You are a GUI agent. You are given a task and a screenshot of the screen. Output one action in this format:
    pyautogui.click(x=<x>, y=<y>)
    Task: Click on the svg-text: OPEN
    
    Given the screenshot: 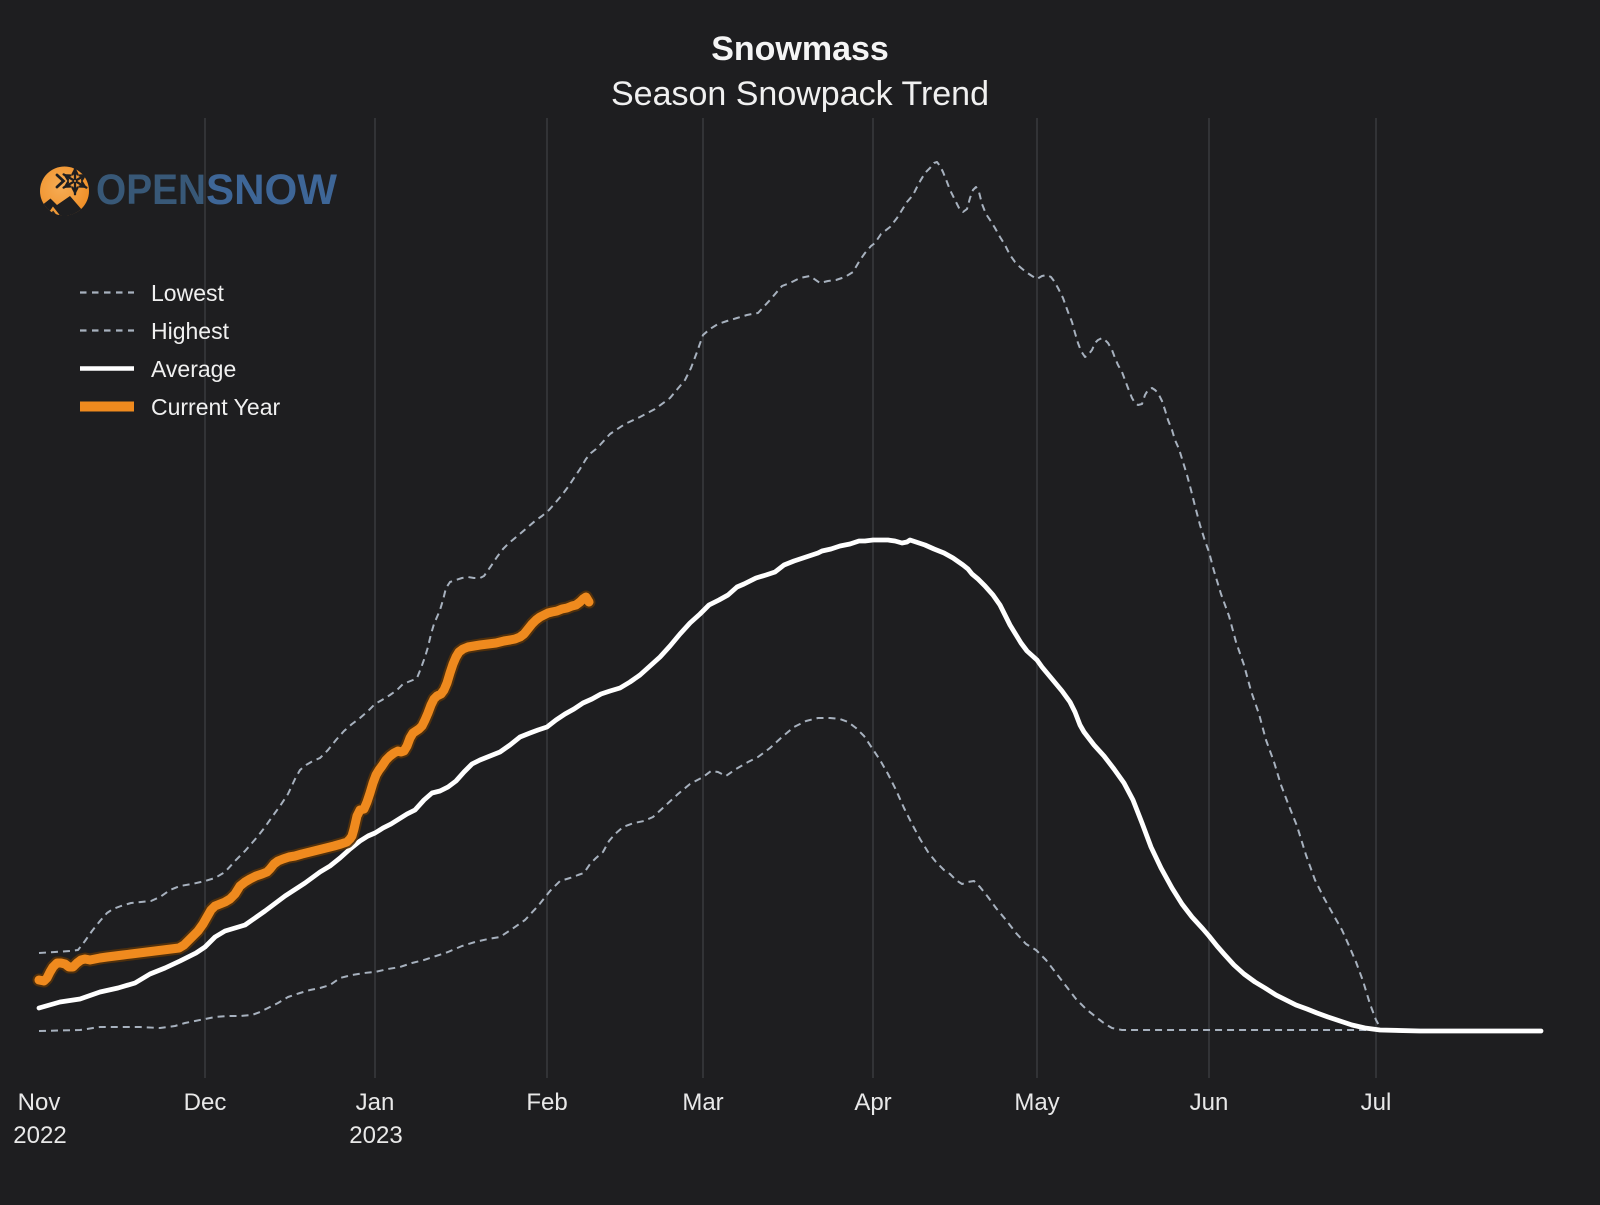 What is the action you would take?
    pyautogui.click(x=151, y=190)
    